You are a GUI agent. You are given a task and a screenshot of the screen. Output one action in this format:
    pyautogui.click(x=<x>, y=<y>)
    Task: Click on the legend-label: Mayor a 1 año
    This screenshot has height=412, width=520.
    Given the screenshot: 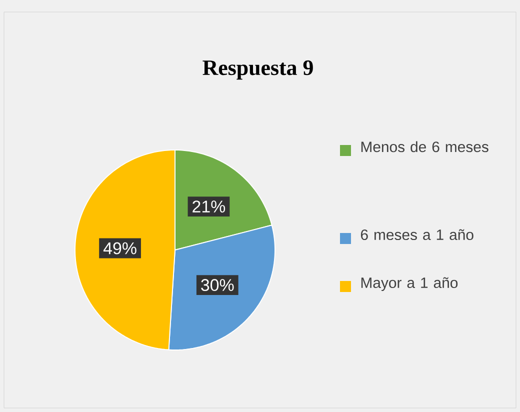 What is the action you would take?
    pyautogui.click(x=409, y=284)
    